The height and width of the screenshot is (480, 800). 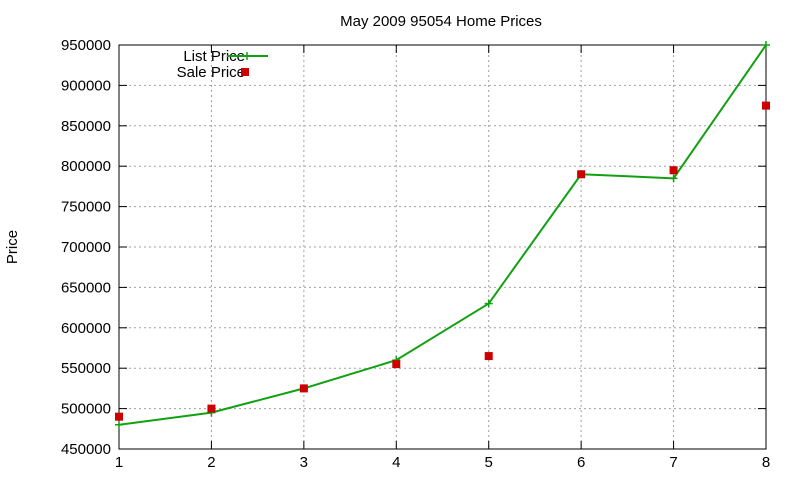 I want to click on legend-label-sale-price: Sale Price, so click(x=211, y=72).